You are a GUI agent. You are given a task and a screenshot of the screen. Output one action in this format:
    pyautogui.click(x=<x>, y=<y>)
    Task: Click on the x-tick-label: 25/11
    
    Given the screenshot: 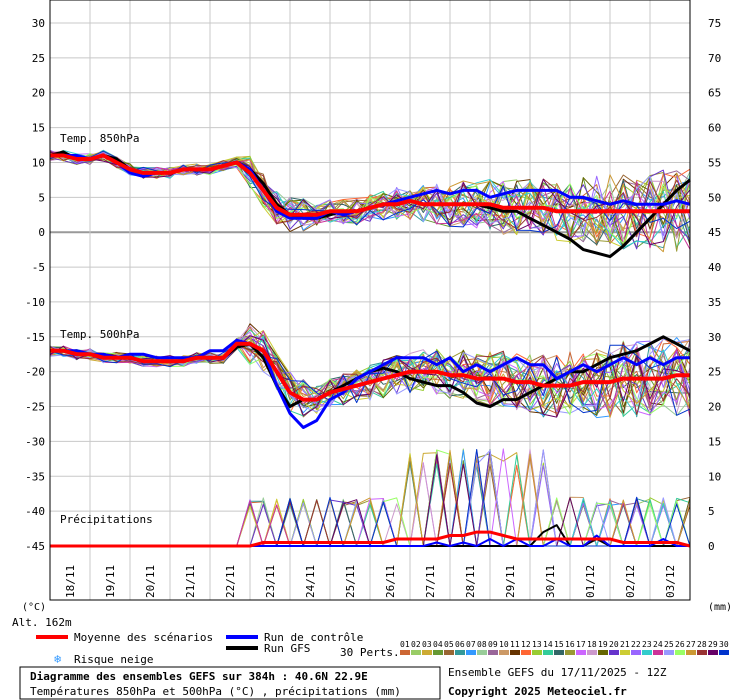 What is the action you would take?
    pyautogui.click(x=350, y=581)
    